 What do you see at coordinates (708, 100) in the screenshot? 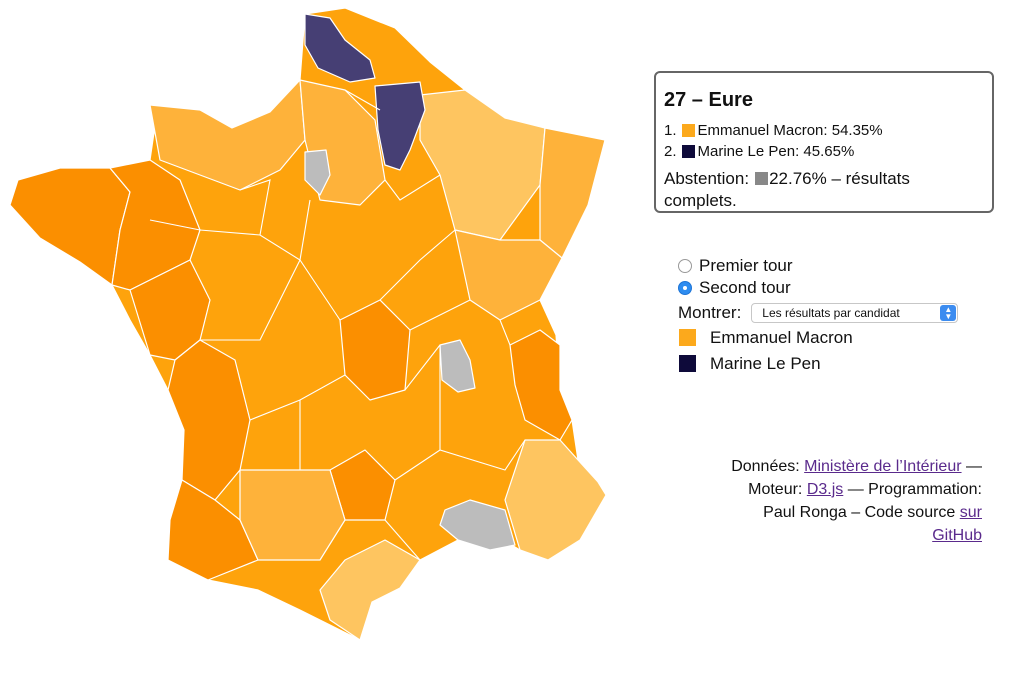
I see `department-title: 27 – Eure` at bounding box center [708, 100].